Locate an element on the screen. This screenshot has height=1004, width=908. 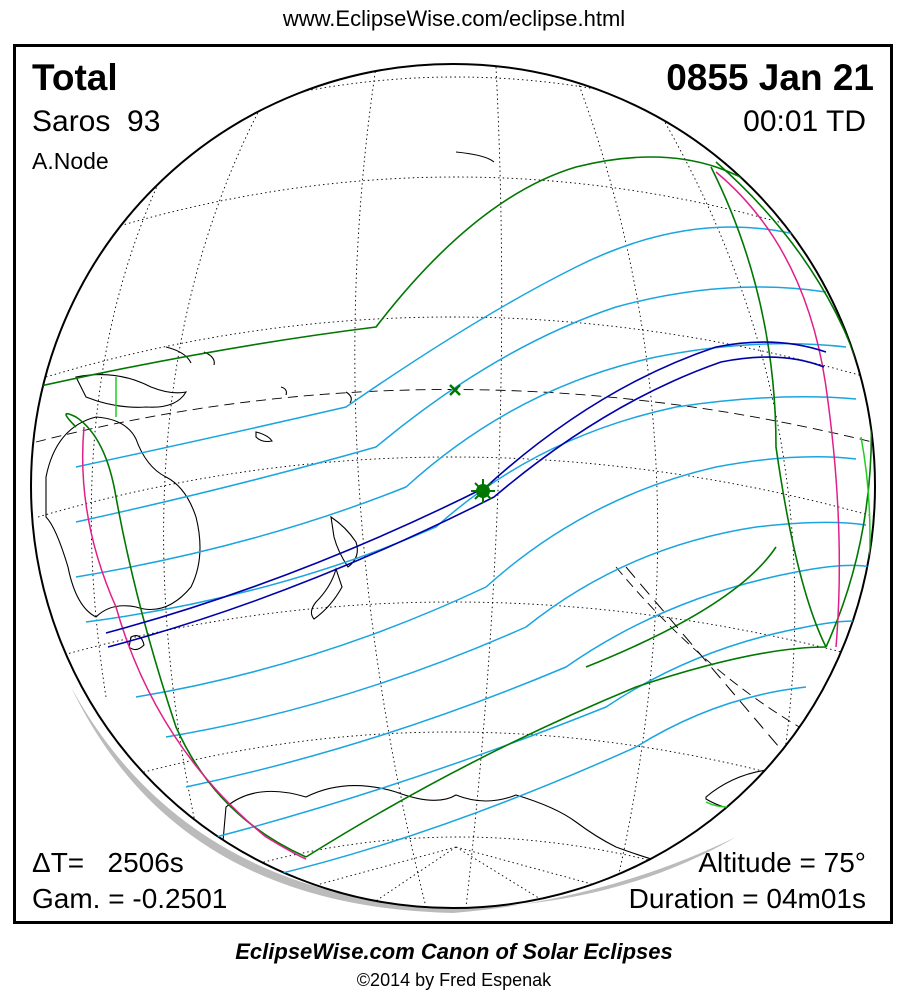
altitude-readout: Altitude = 75° is located at coordinates (782, 863).